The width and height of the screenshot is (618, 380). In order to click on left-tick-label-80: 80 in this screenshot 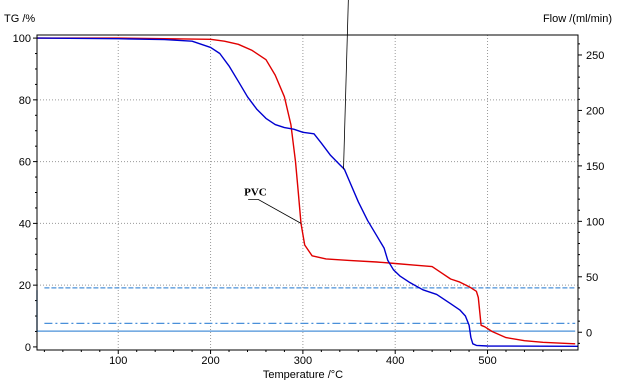, I will do `click(25, 101)`.